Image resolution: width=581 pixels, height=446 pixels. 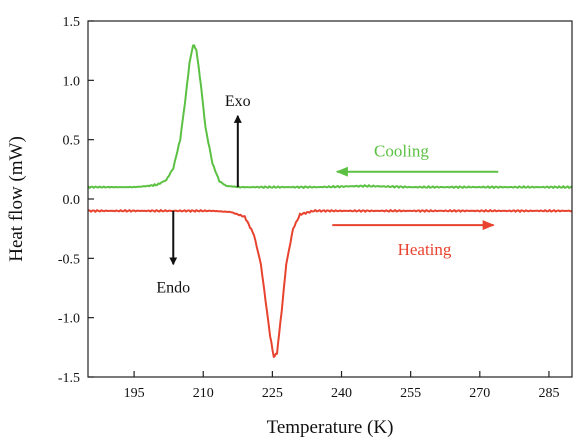 What do you see at coordinates (410, 393) in the screenshot?
I see `x-tick-label: 255` at bounding box center [410, 393].